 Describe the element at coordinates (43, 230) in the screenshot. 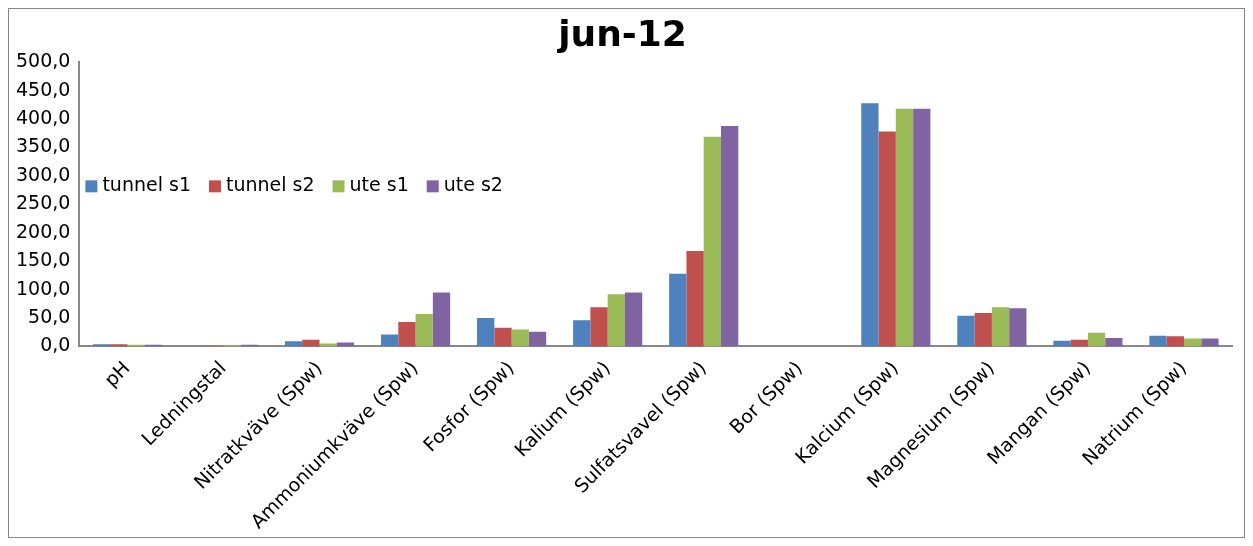

I see `y-tick-label: 200,0` at that location.